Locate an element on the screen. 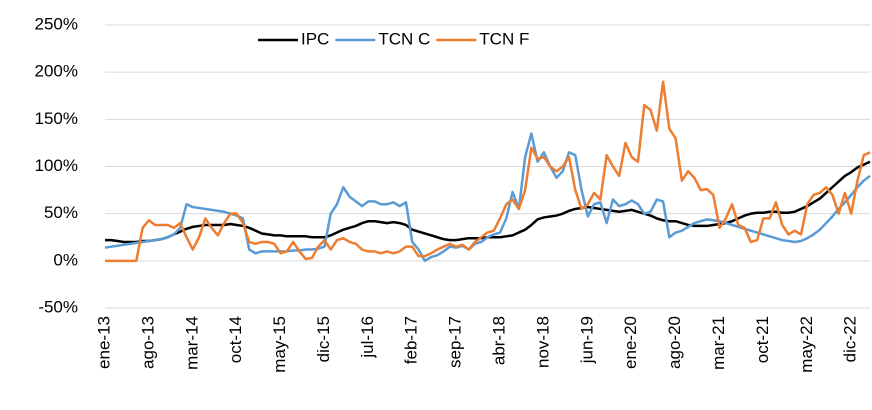  y-tick-label: -50% is located at coordinates (58, 306).